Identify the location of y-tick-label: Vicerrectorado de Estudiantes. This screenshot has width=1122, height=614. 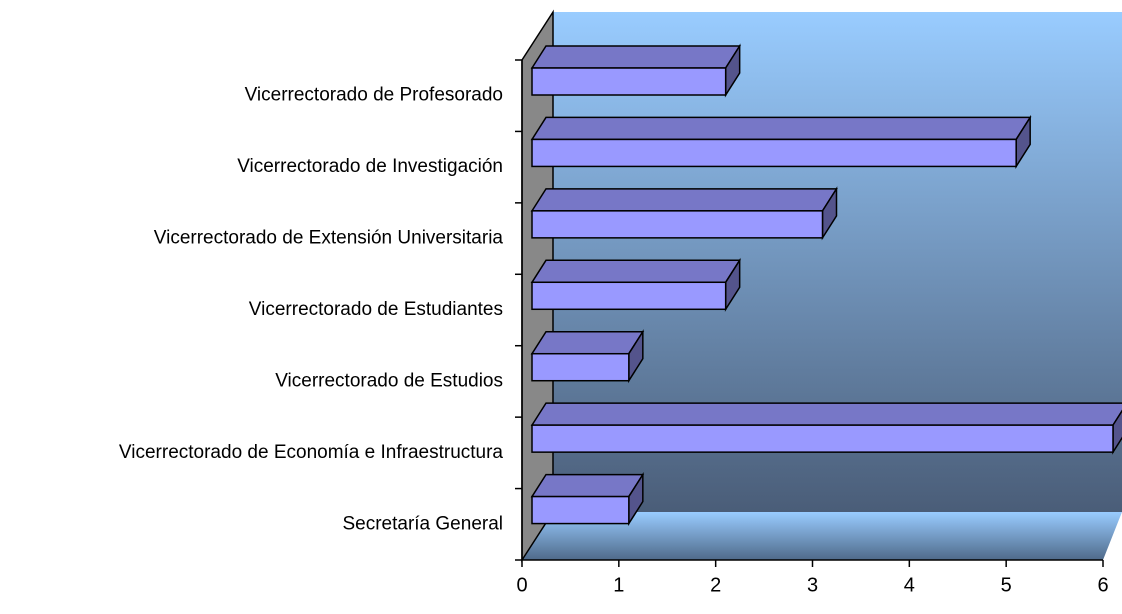
(376, 309).